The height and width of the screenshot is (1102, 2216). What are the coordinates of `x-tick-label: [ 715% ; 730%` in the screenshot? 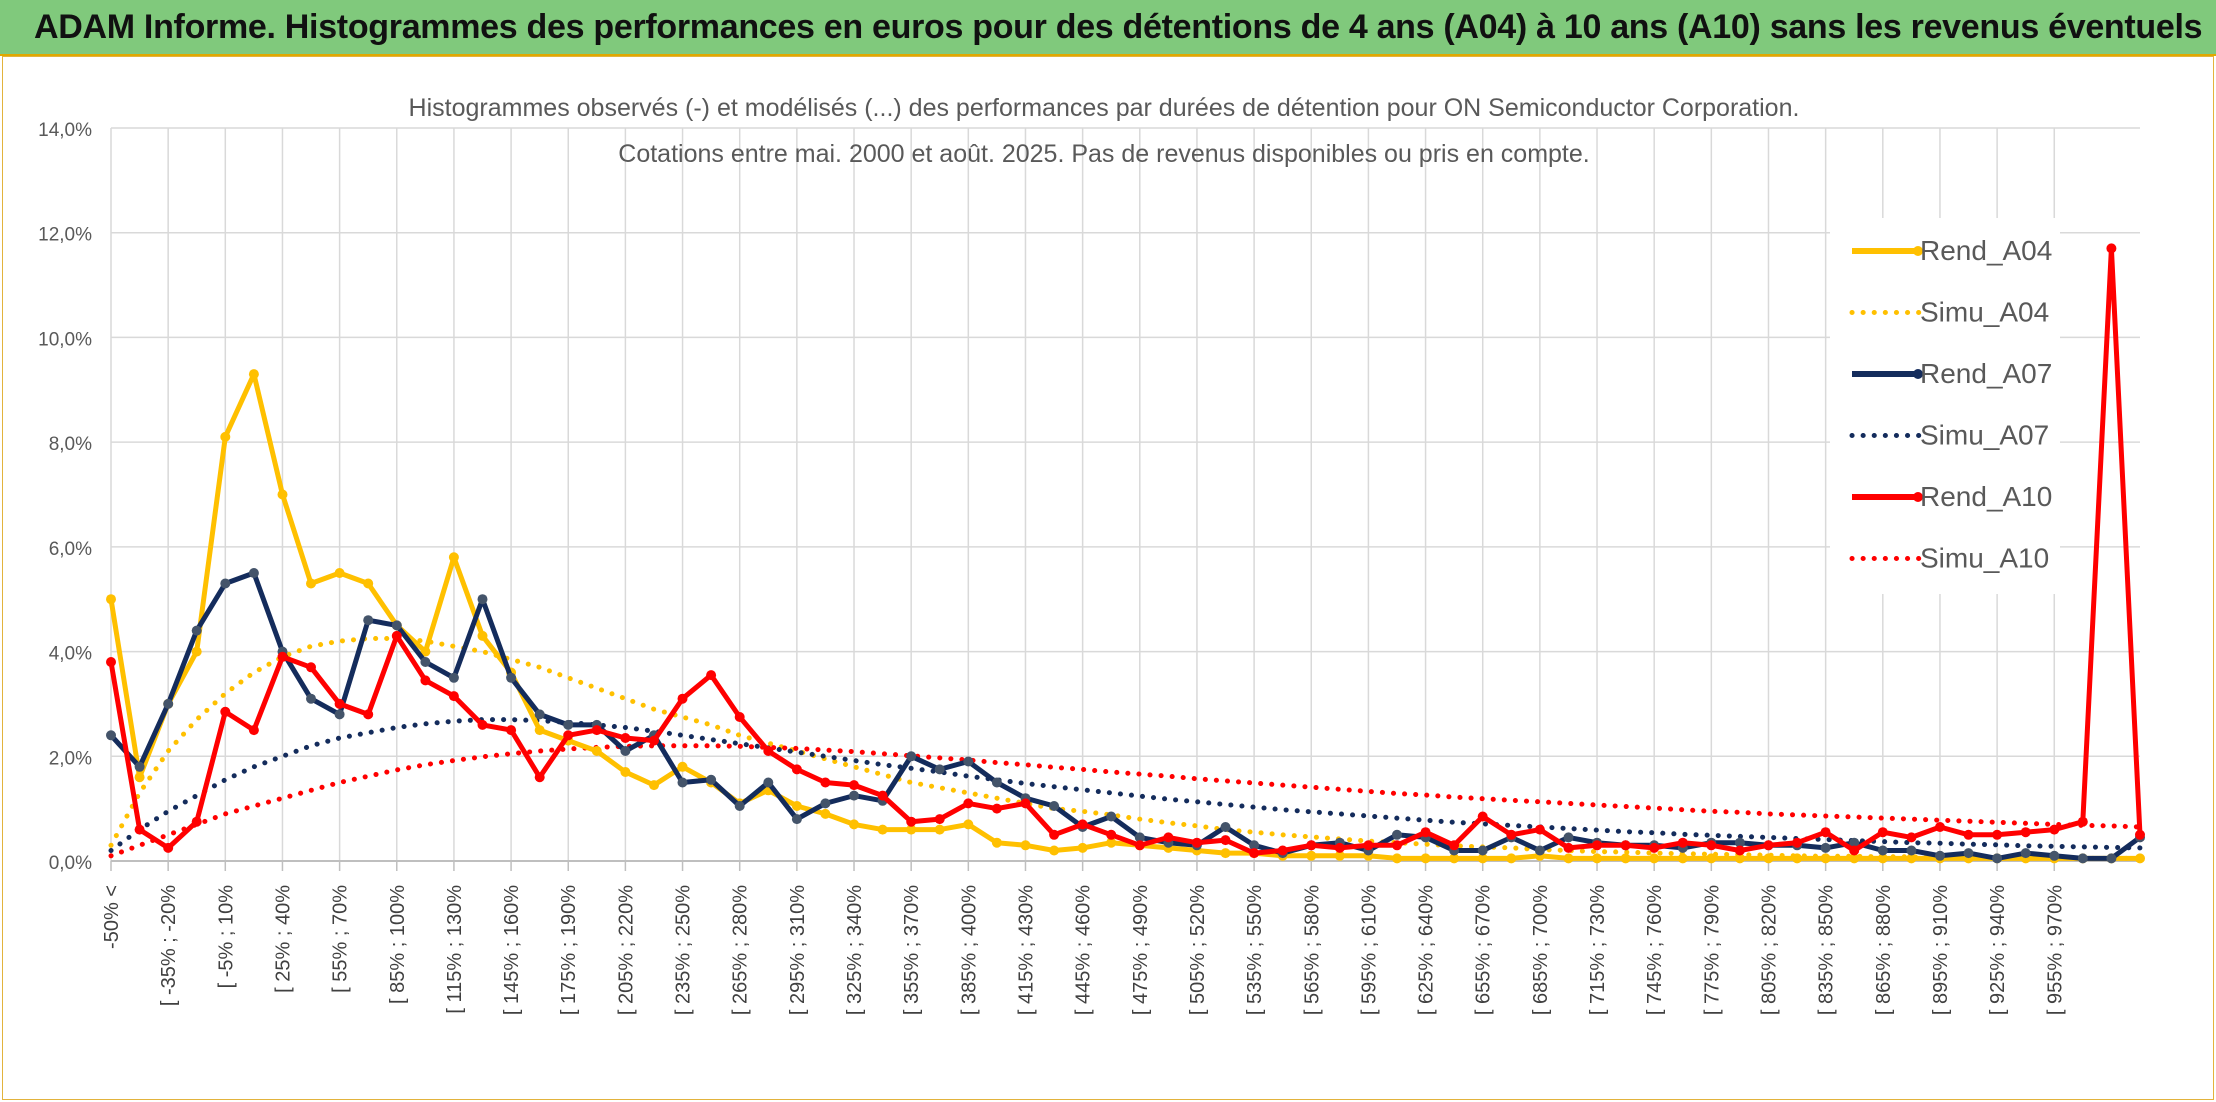 It's located at (1598, 950).